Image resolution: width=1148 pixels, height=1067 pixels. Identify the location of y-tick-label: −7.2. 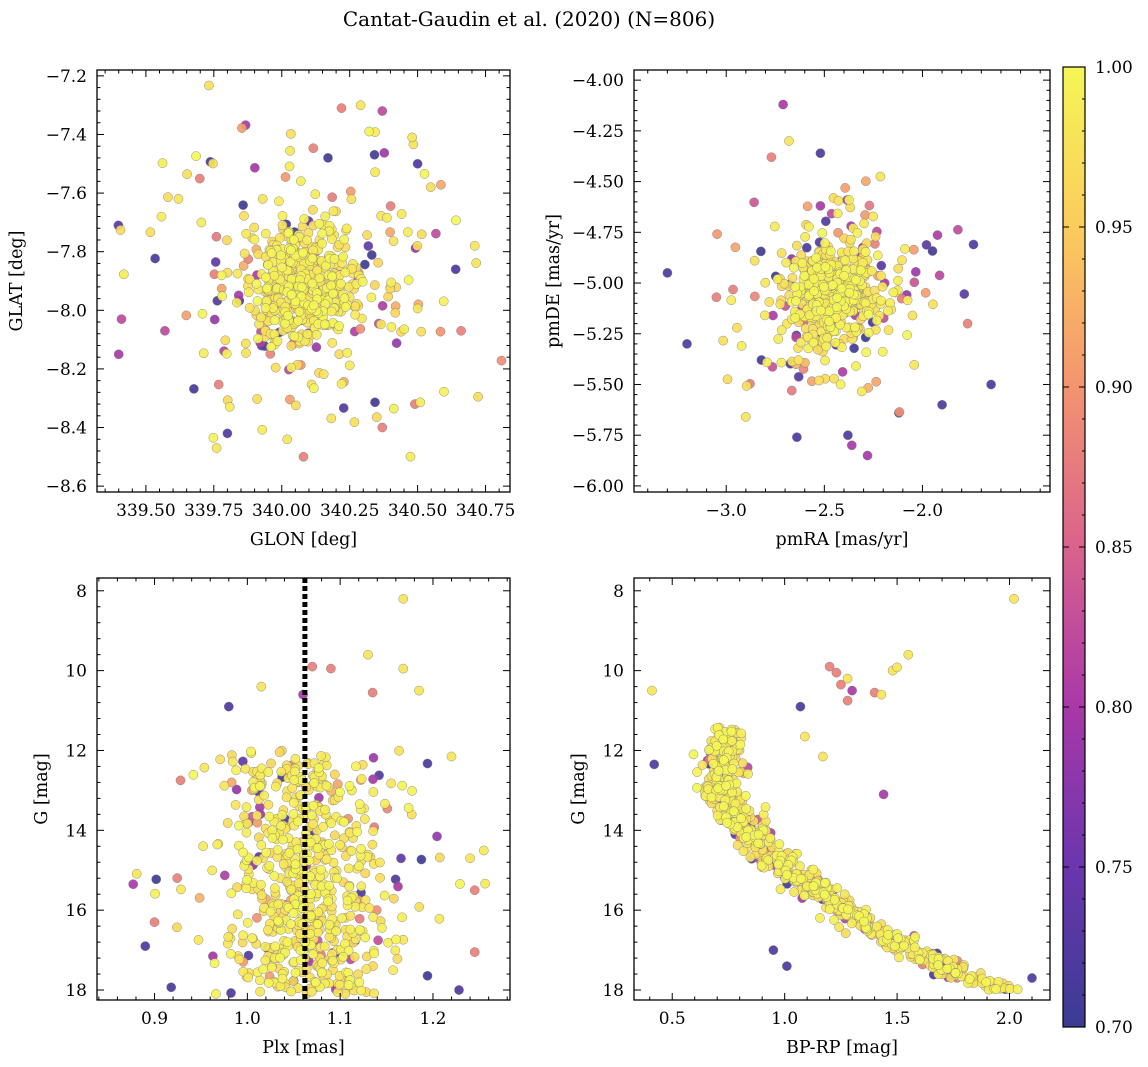
(66, 77).